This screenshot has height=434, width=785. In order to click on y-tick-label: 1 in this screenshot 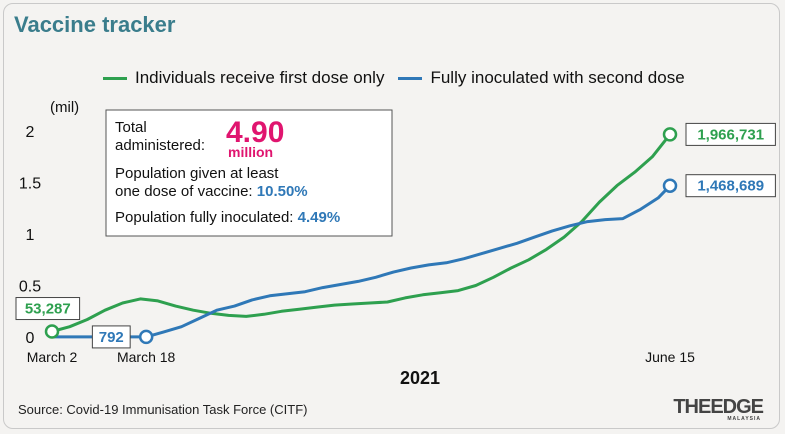, I will do `click(30, 235)`.